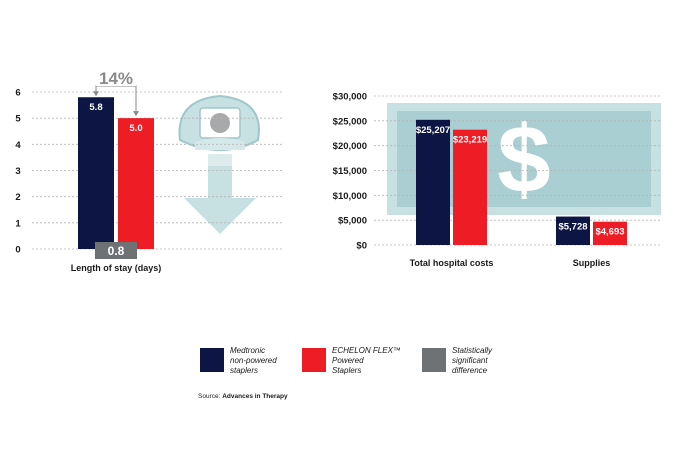  I want to click on data-label: 5.8, so click(95, 107).